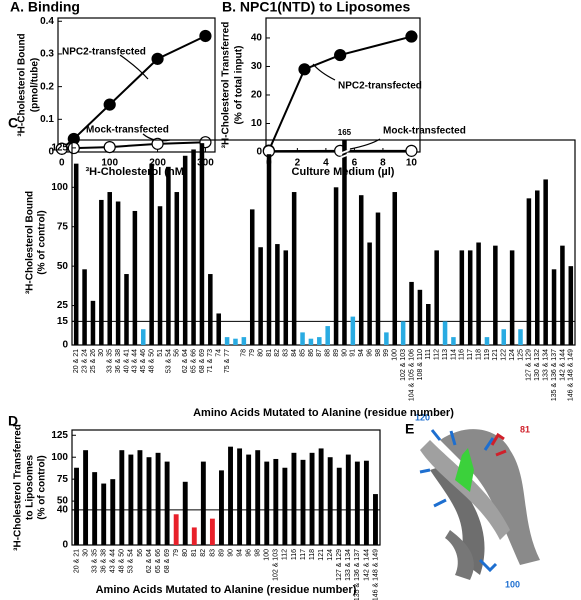  Describe the element at coordinates (134, 67) in the screenshot. I see `arrow` at that location.